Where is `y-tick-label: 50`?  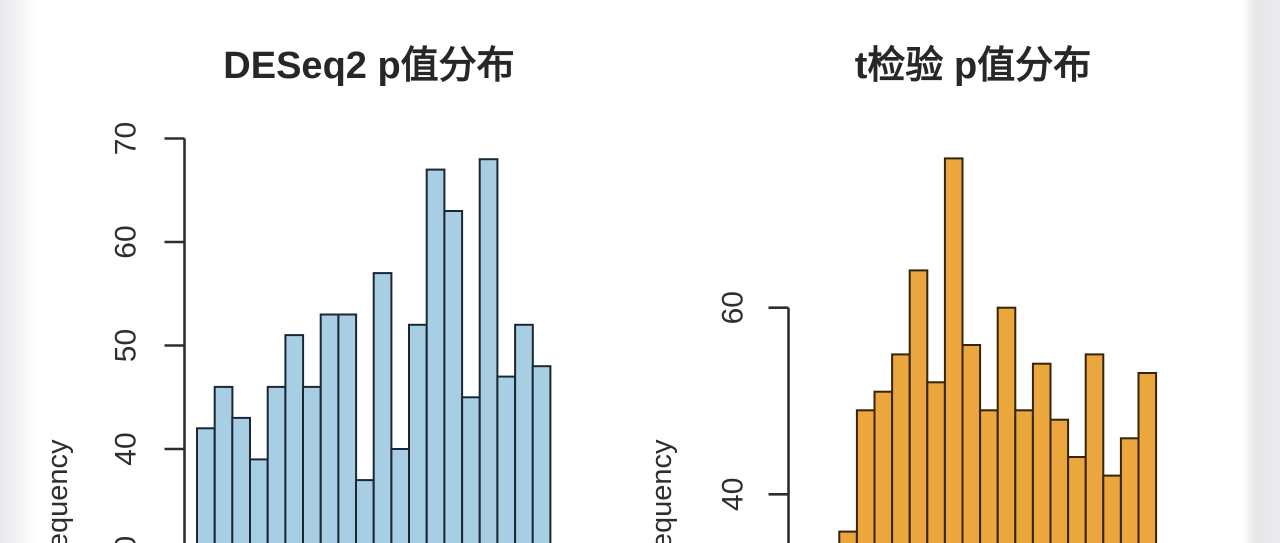
y-tick-label: 50 is located at coordinates (126, 345).